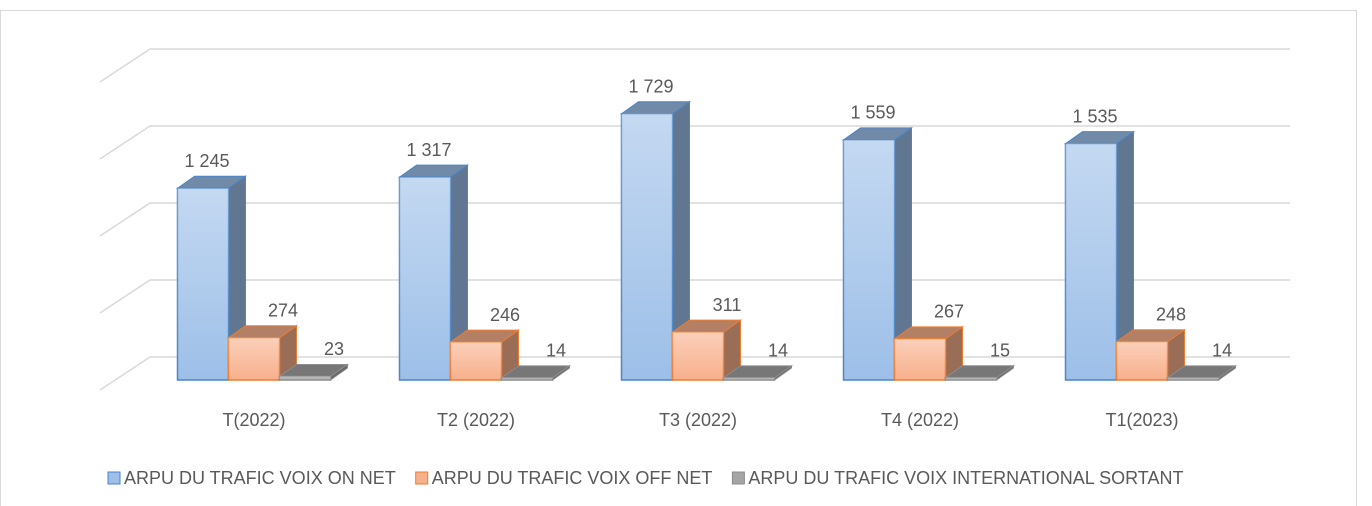  Describe the element at coordinates (428, 150) in the screenshot. I see `value-label: 1 317` at that location.